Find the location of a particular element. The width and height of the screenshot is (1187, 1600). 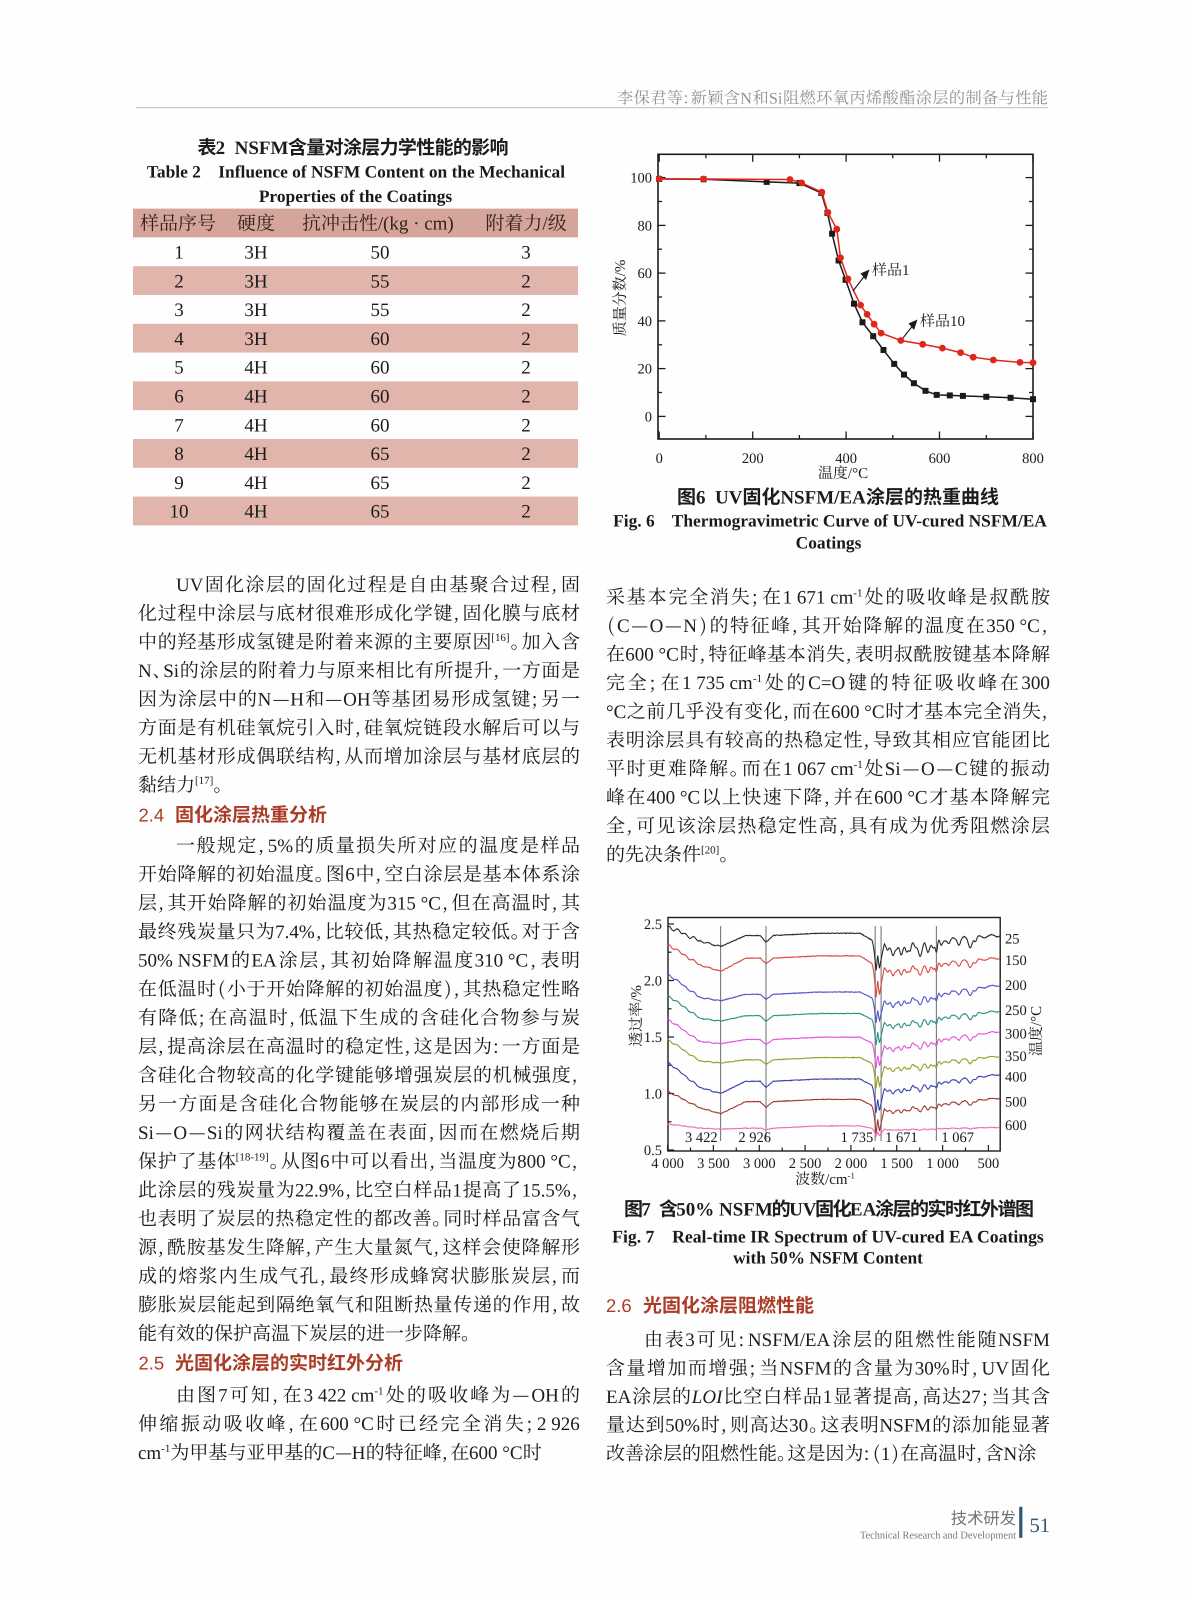

svg-text: 50 is located at coordinates (380, 253).